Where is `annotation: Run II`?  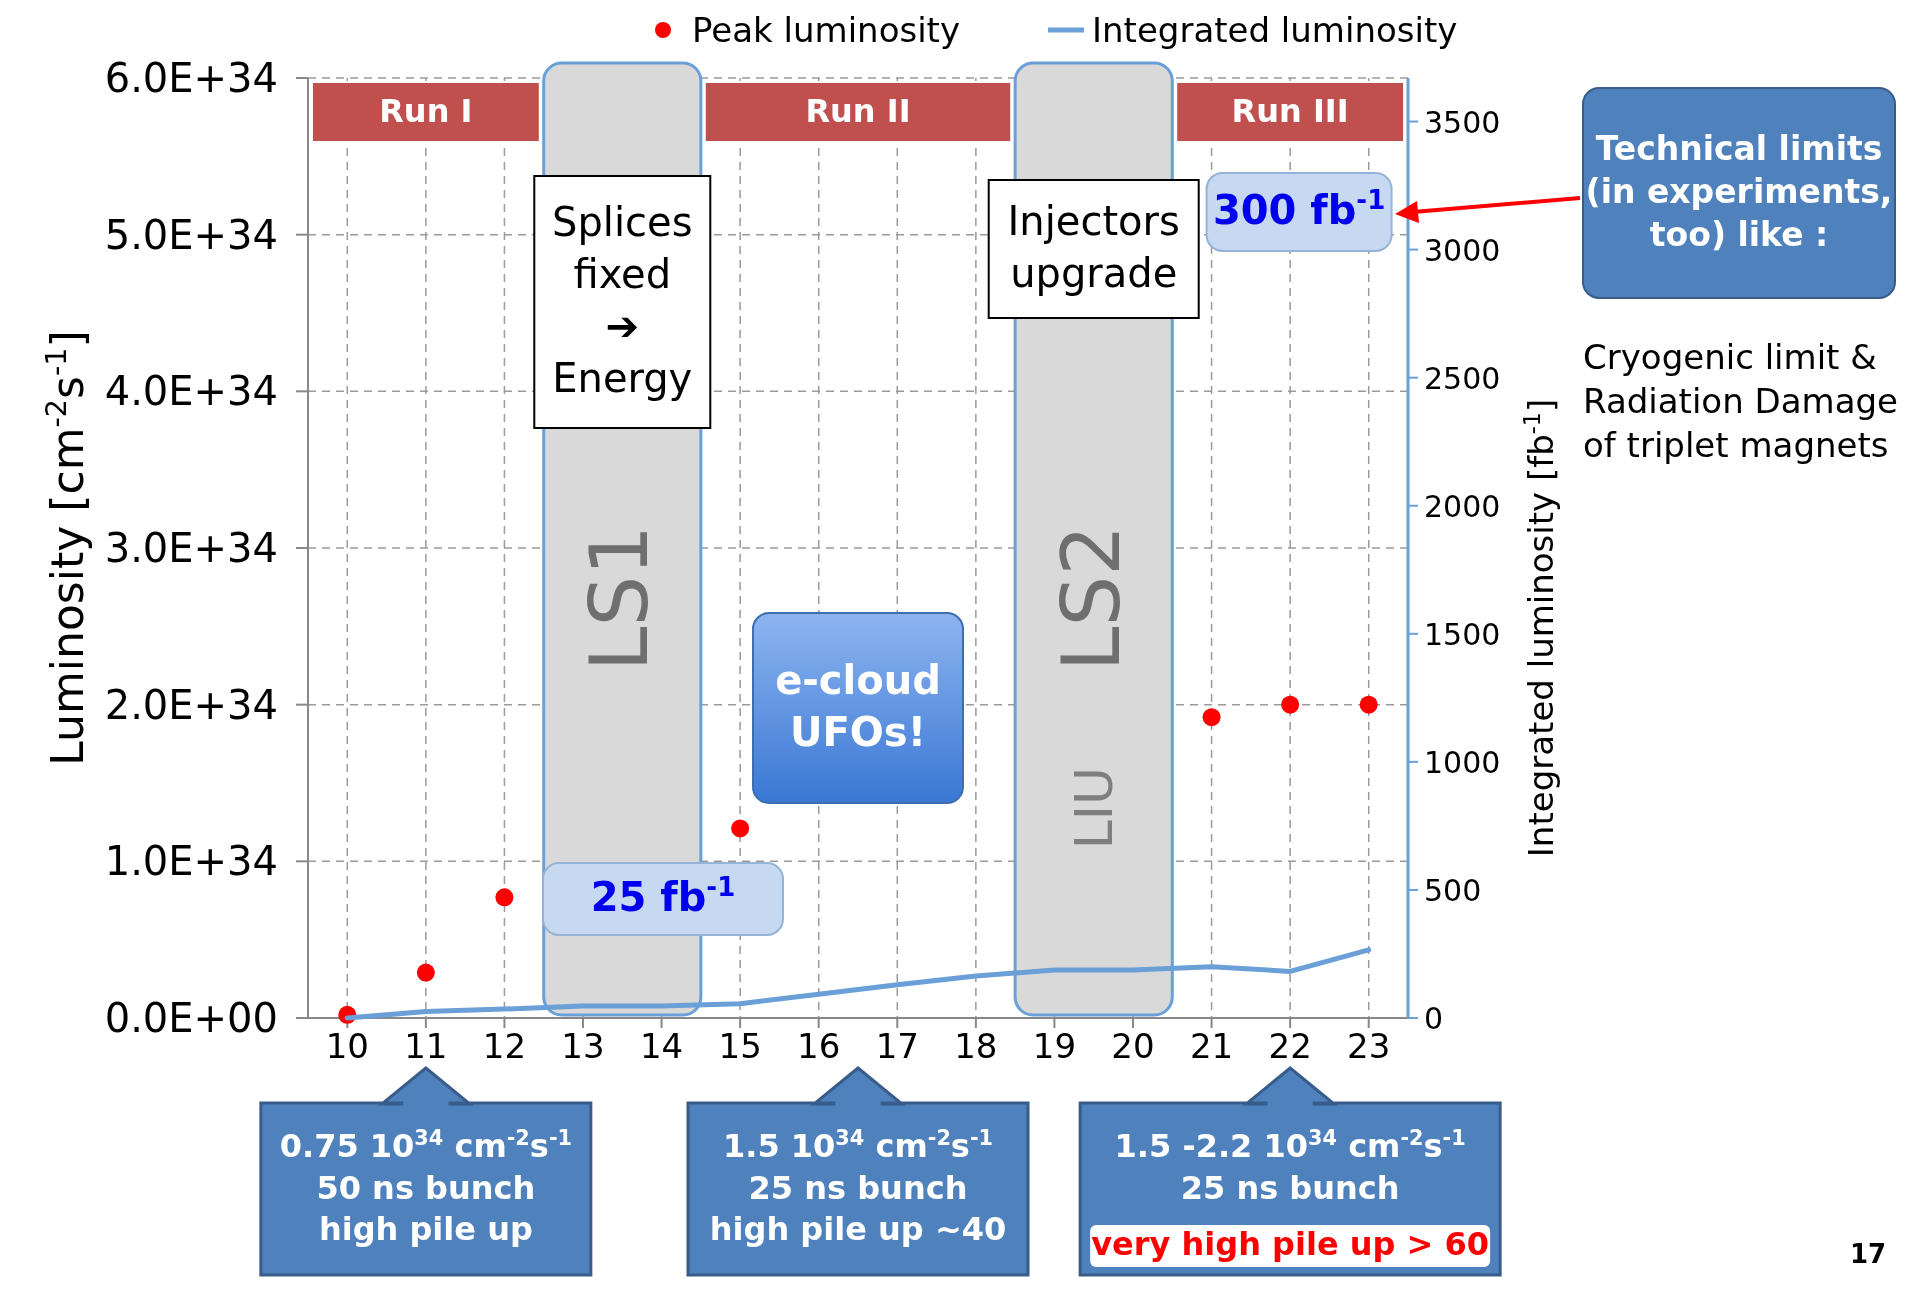
annotation: Run II is located at coordinates (858, 110).